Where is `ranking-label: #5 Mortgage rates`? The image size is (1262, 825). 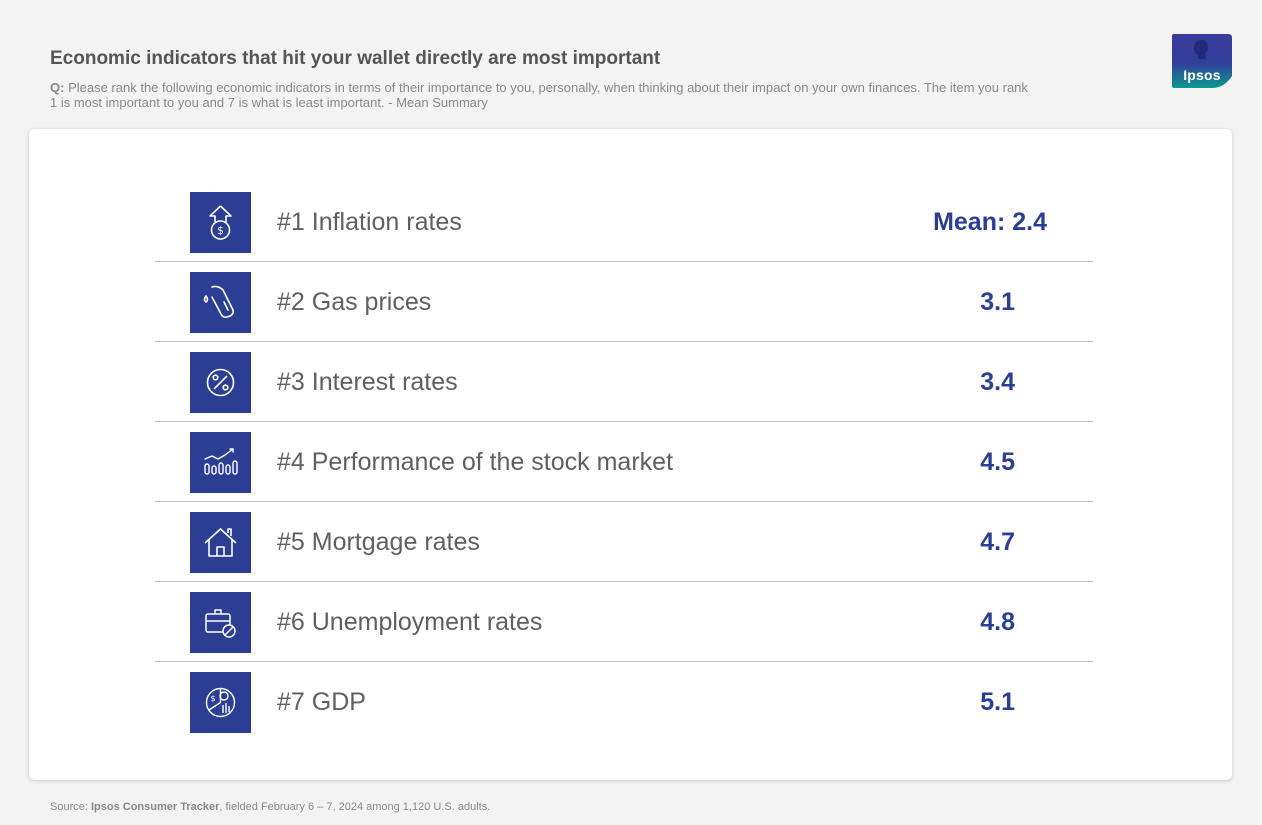
ranking-label: #5 Mortgage rates is located at coordinates (378, 542).